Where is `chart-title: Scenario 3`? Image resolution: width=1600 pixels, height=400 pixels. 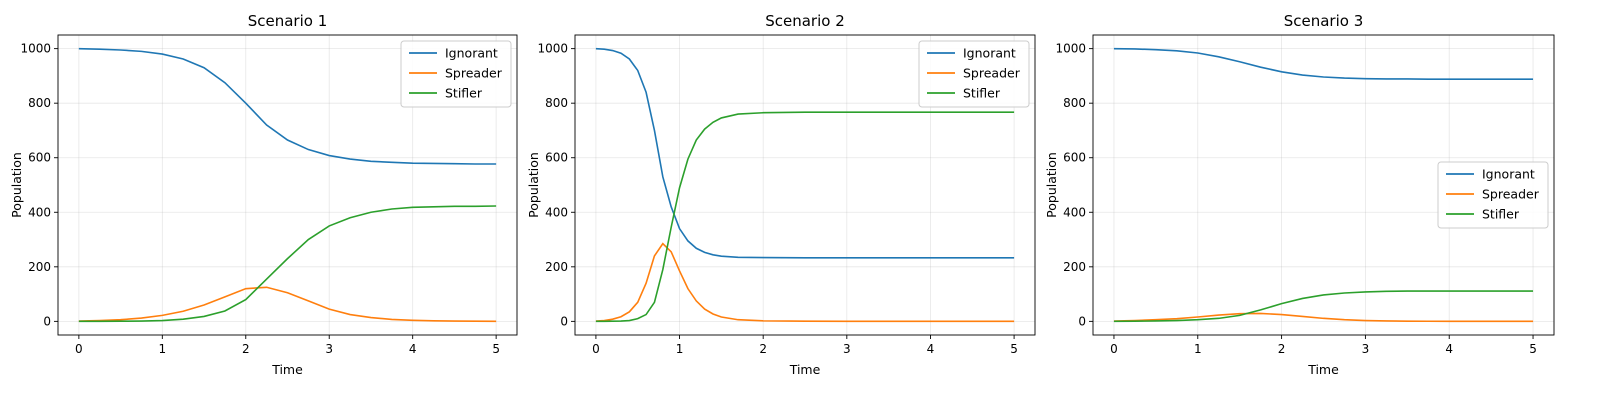 chart-title: Scenario 3 is located at coordinates (1324, 21).